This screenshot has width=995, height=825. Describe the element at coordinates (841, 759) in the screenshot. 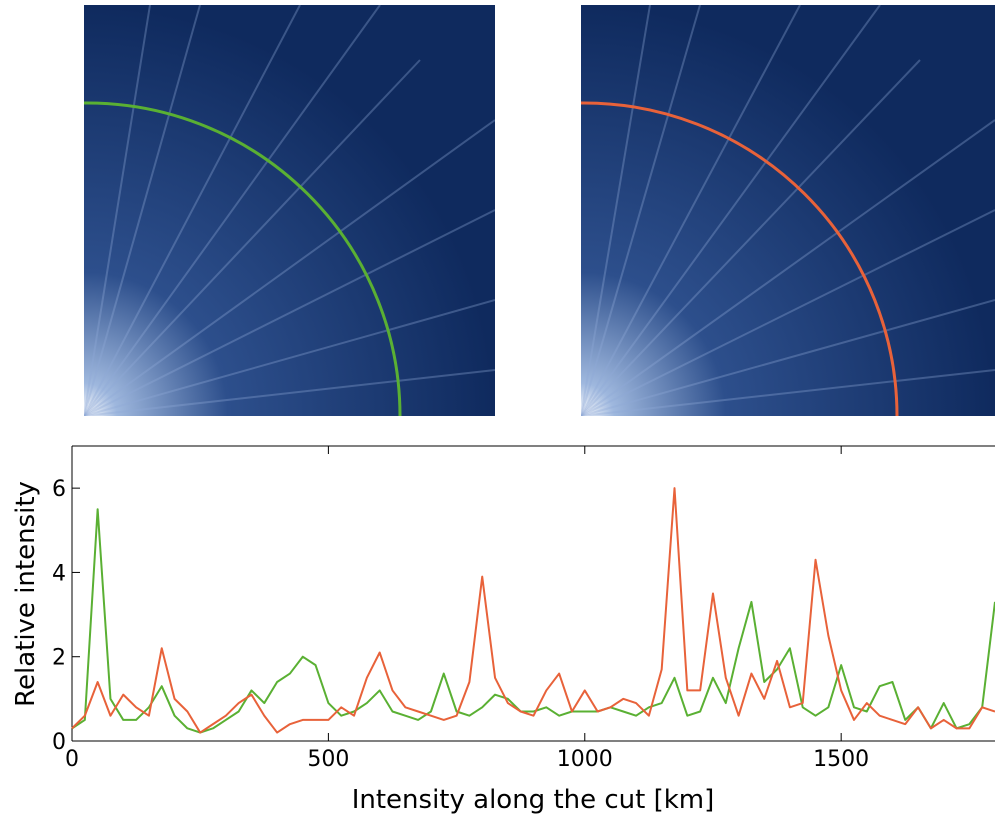

I see `x-tick-label: 1500` at that location.